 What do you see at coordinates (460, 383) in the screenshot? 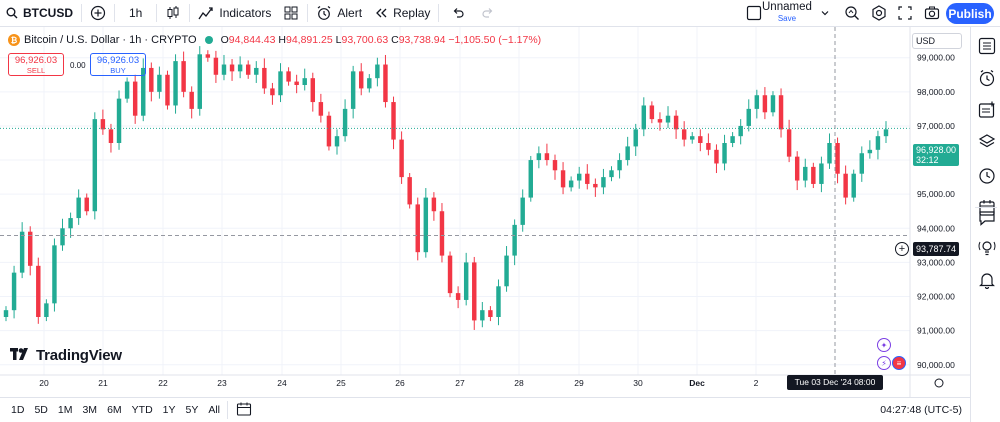
I see `time-tick-label: 27` at bounding box center [460, 383].